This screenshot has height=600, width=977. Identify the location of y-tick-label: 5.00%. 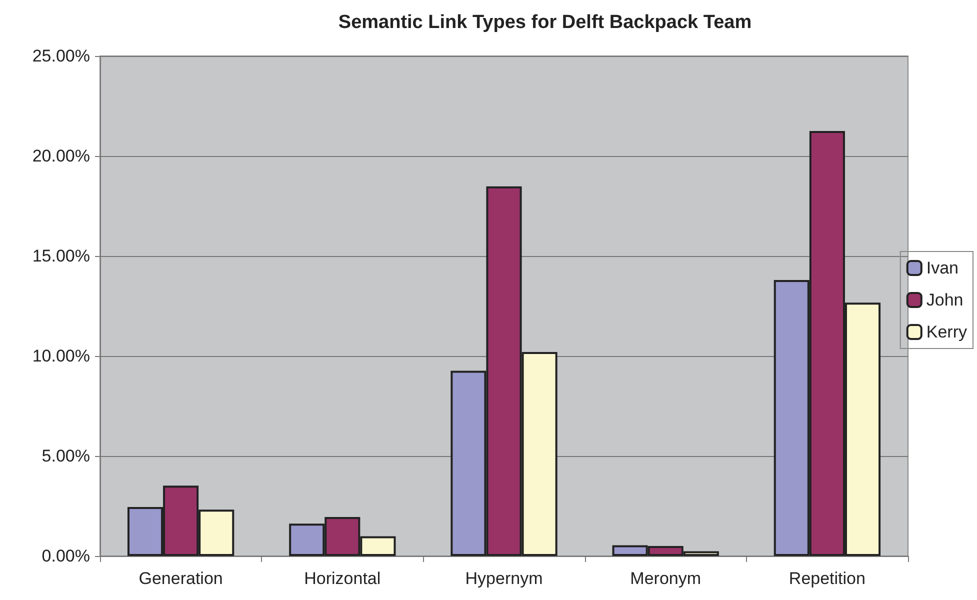
(66, 456).